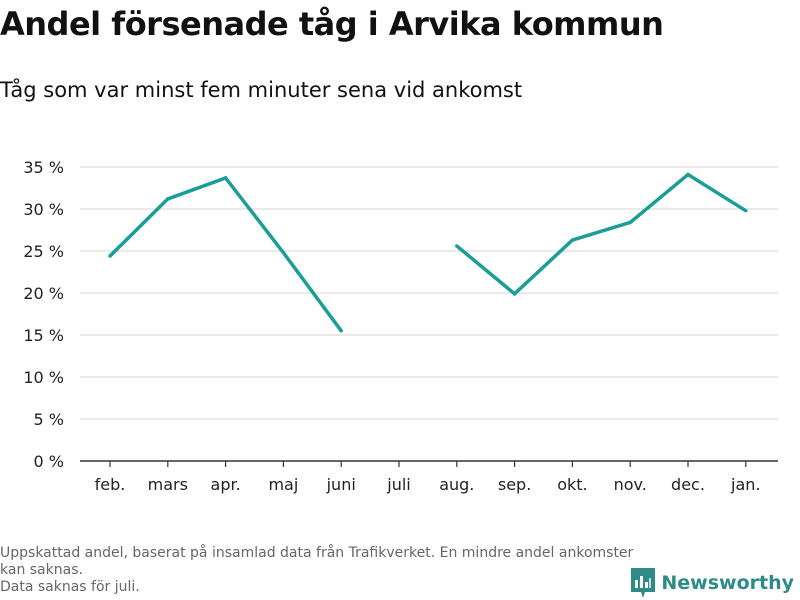 The image size is (800, 600). Describe the element at coordinates (110, 484) in the screenshot. I see `x-tick-label: feb.` at that location.